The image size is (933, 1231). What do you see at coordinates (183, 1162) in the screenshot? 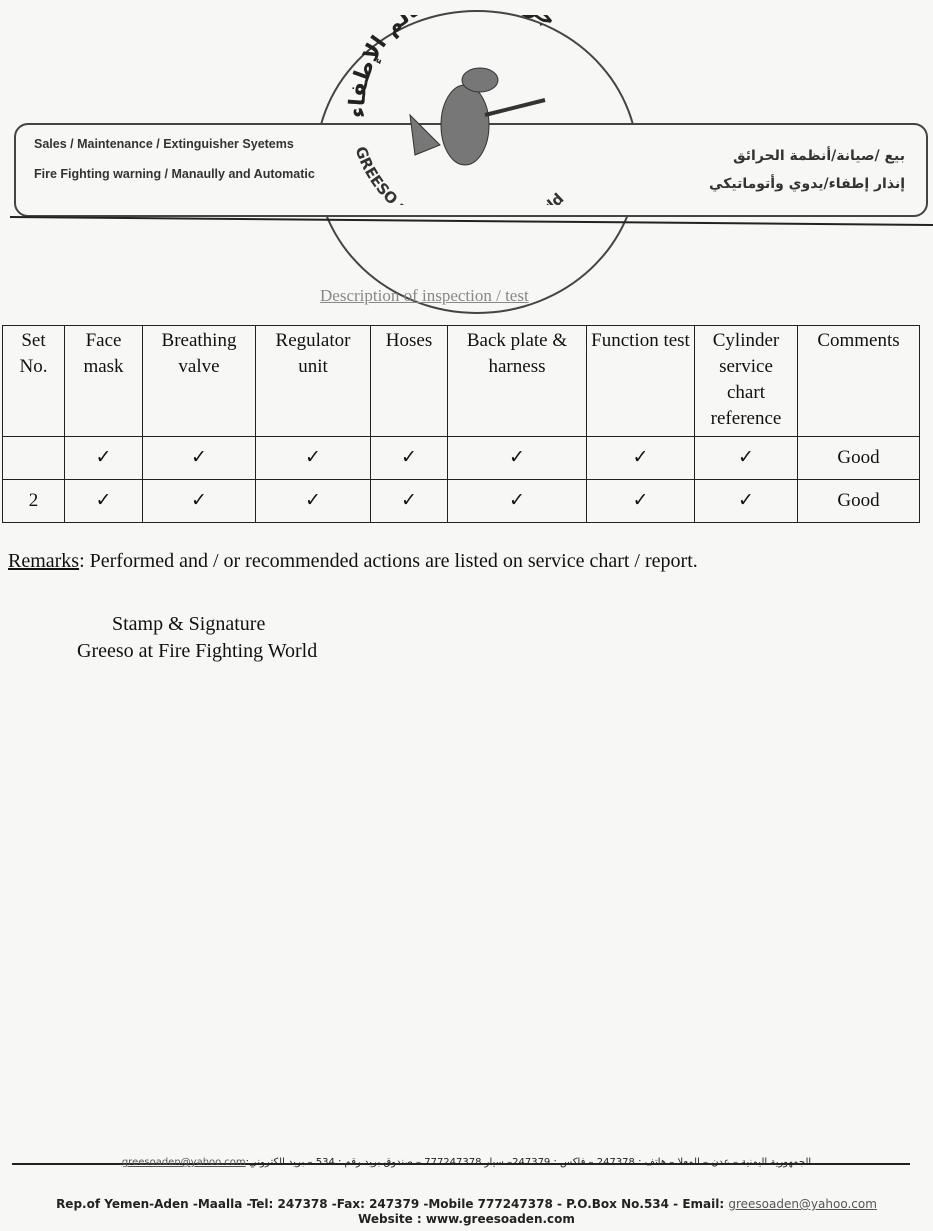
I see `footer-arabic-email-link: greesoaden@yahoo.com` at bounding box center [183, 1162].